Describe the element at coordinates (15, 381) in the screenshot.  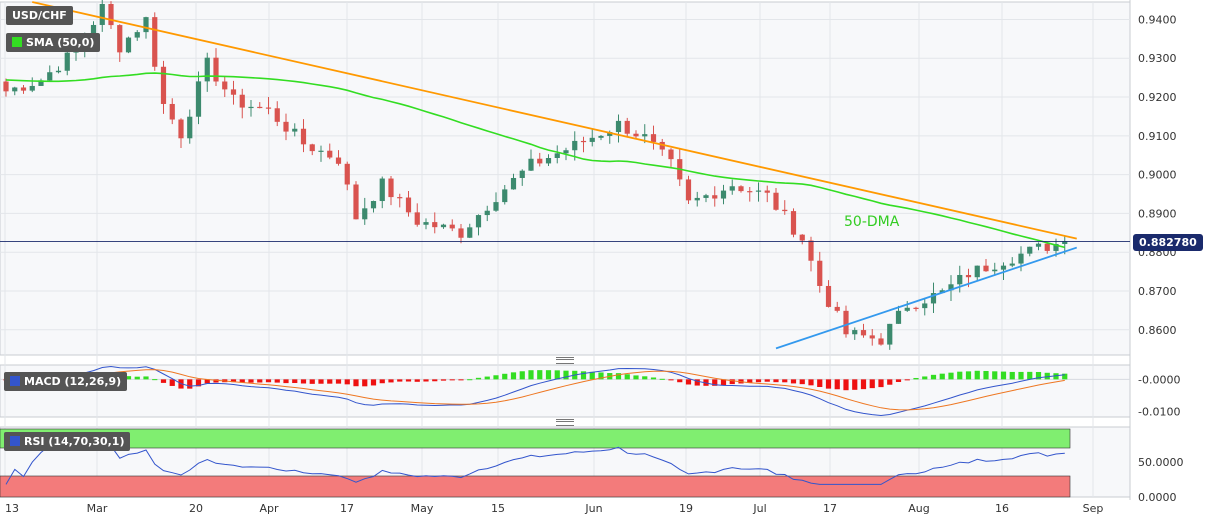
I see `macd-swatch` at that location.